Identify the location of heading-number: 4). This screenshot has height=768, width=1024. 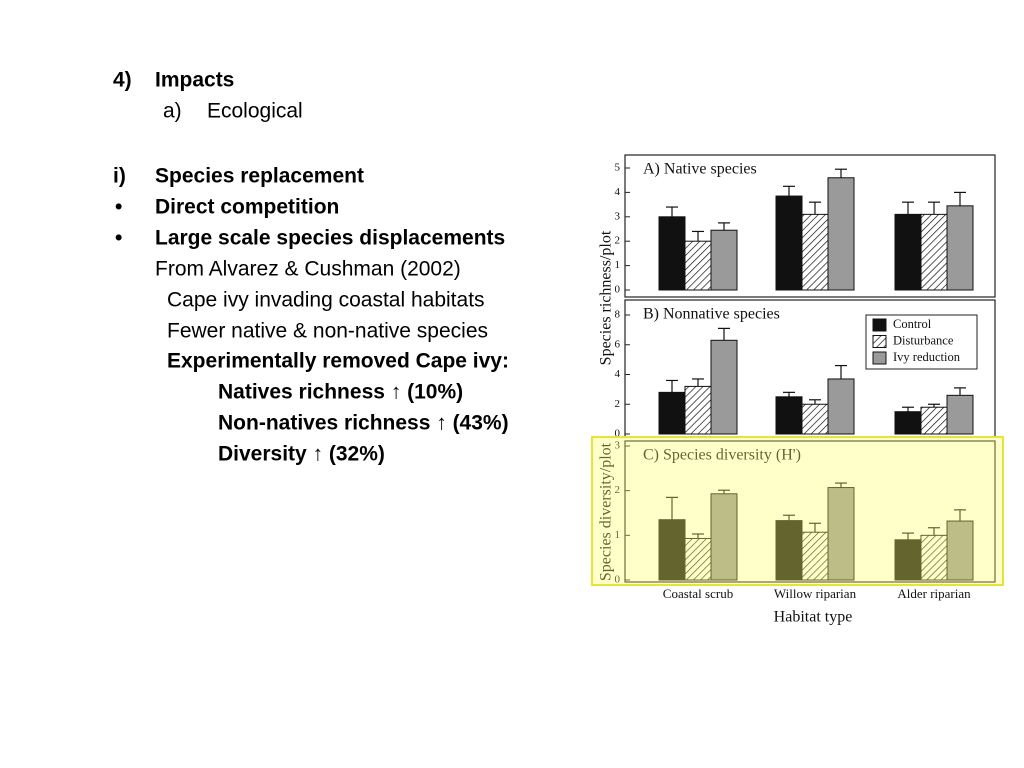
(122, 80).